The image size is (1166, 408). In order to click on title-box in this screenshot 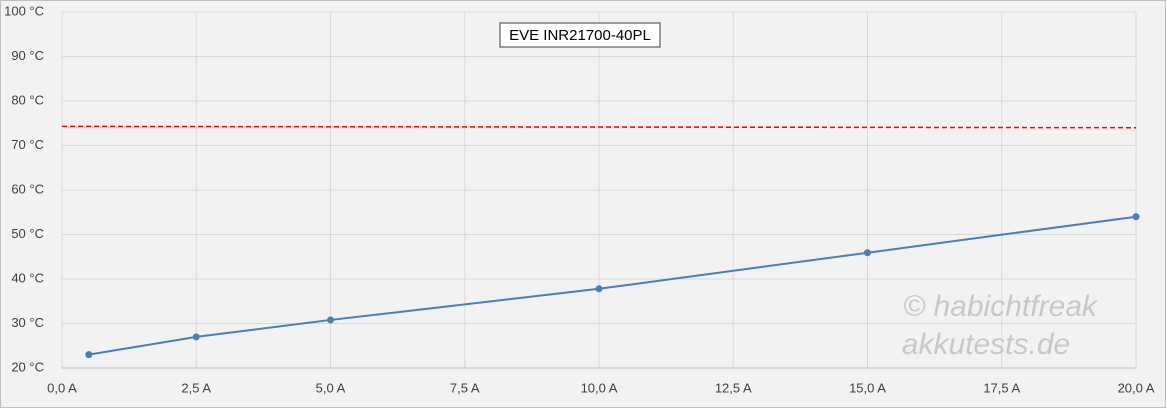, I will do `click(580, 35)`.